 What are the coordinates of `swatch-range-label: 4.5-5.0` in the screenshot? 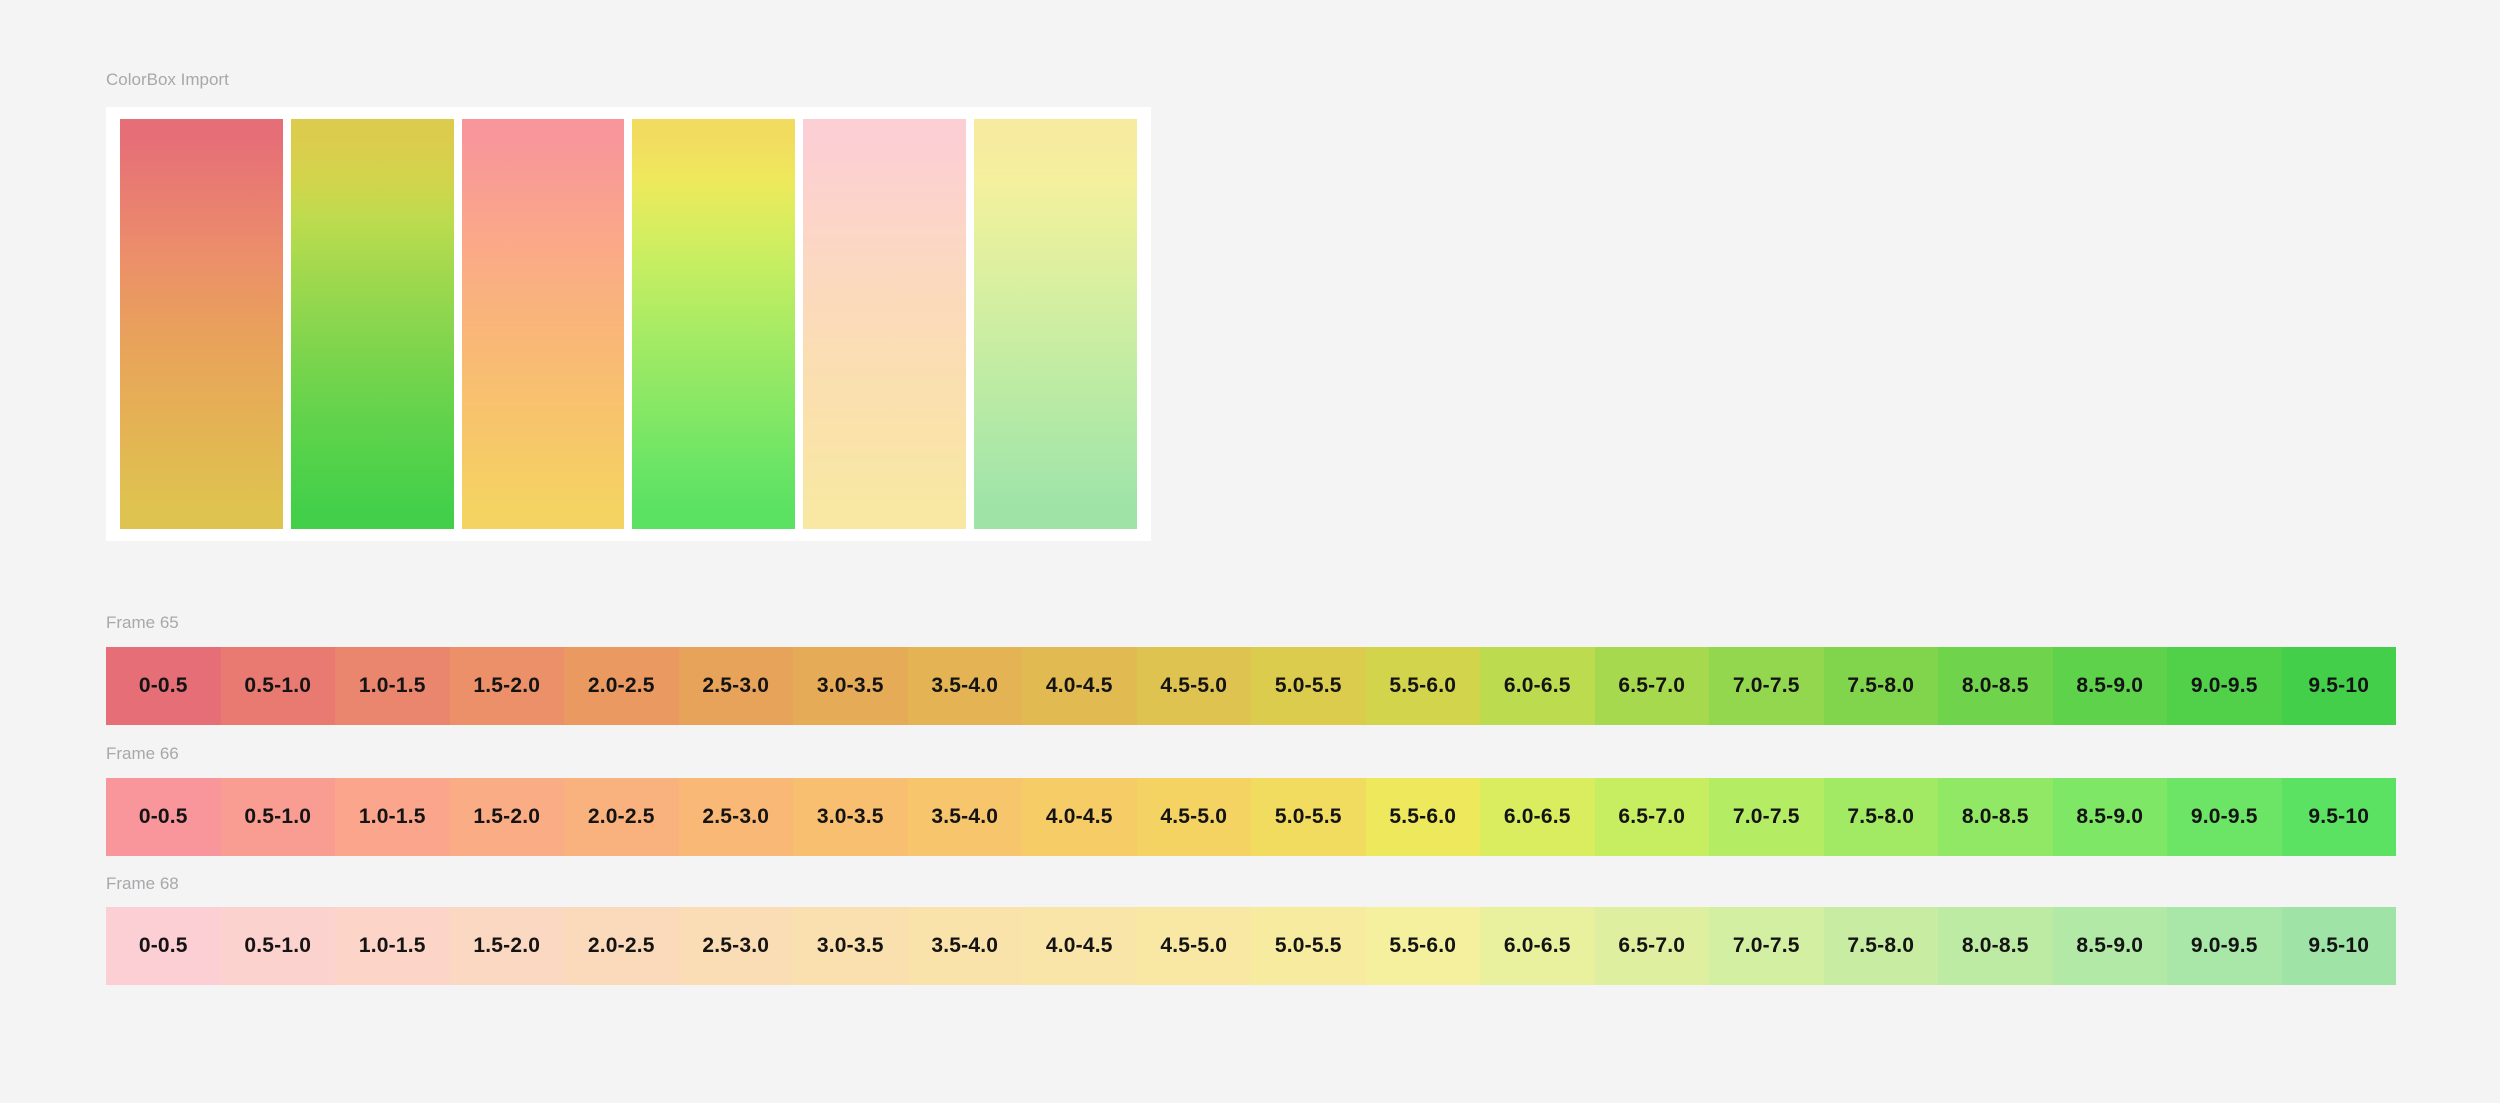 It's located at (1194, 945).